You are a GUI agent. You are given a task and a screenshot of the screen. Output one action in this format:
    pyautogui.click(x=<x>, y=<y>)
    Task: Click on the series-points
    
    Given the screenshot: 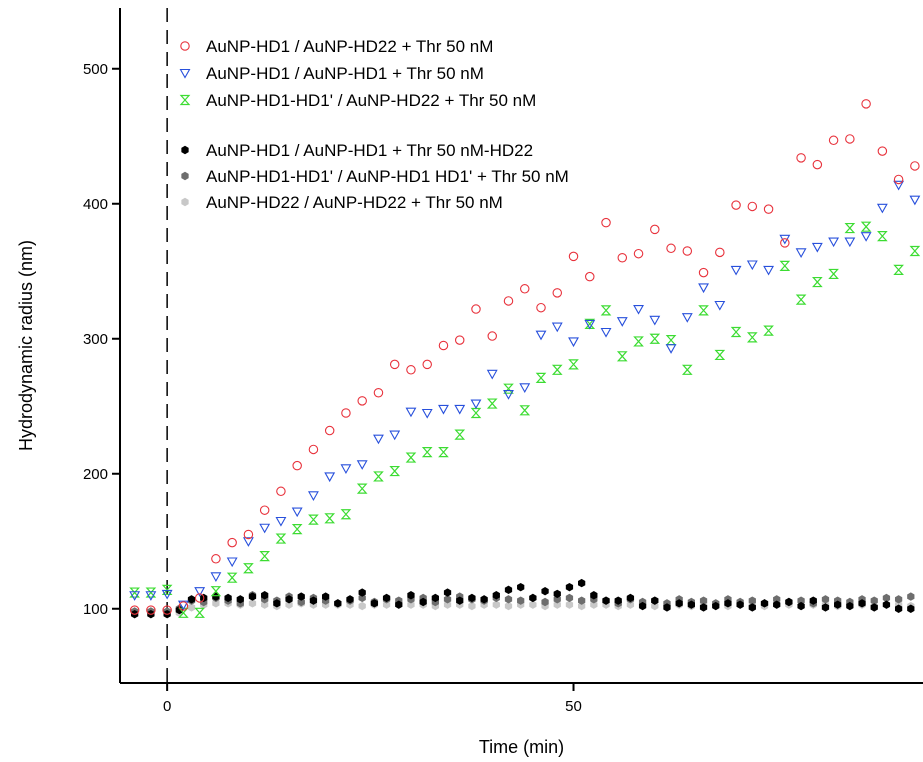 What is the action you would take?
    pyautogui.click(x=522, y=603)
    